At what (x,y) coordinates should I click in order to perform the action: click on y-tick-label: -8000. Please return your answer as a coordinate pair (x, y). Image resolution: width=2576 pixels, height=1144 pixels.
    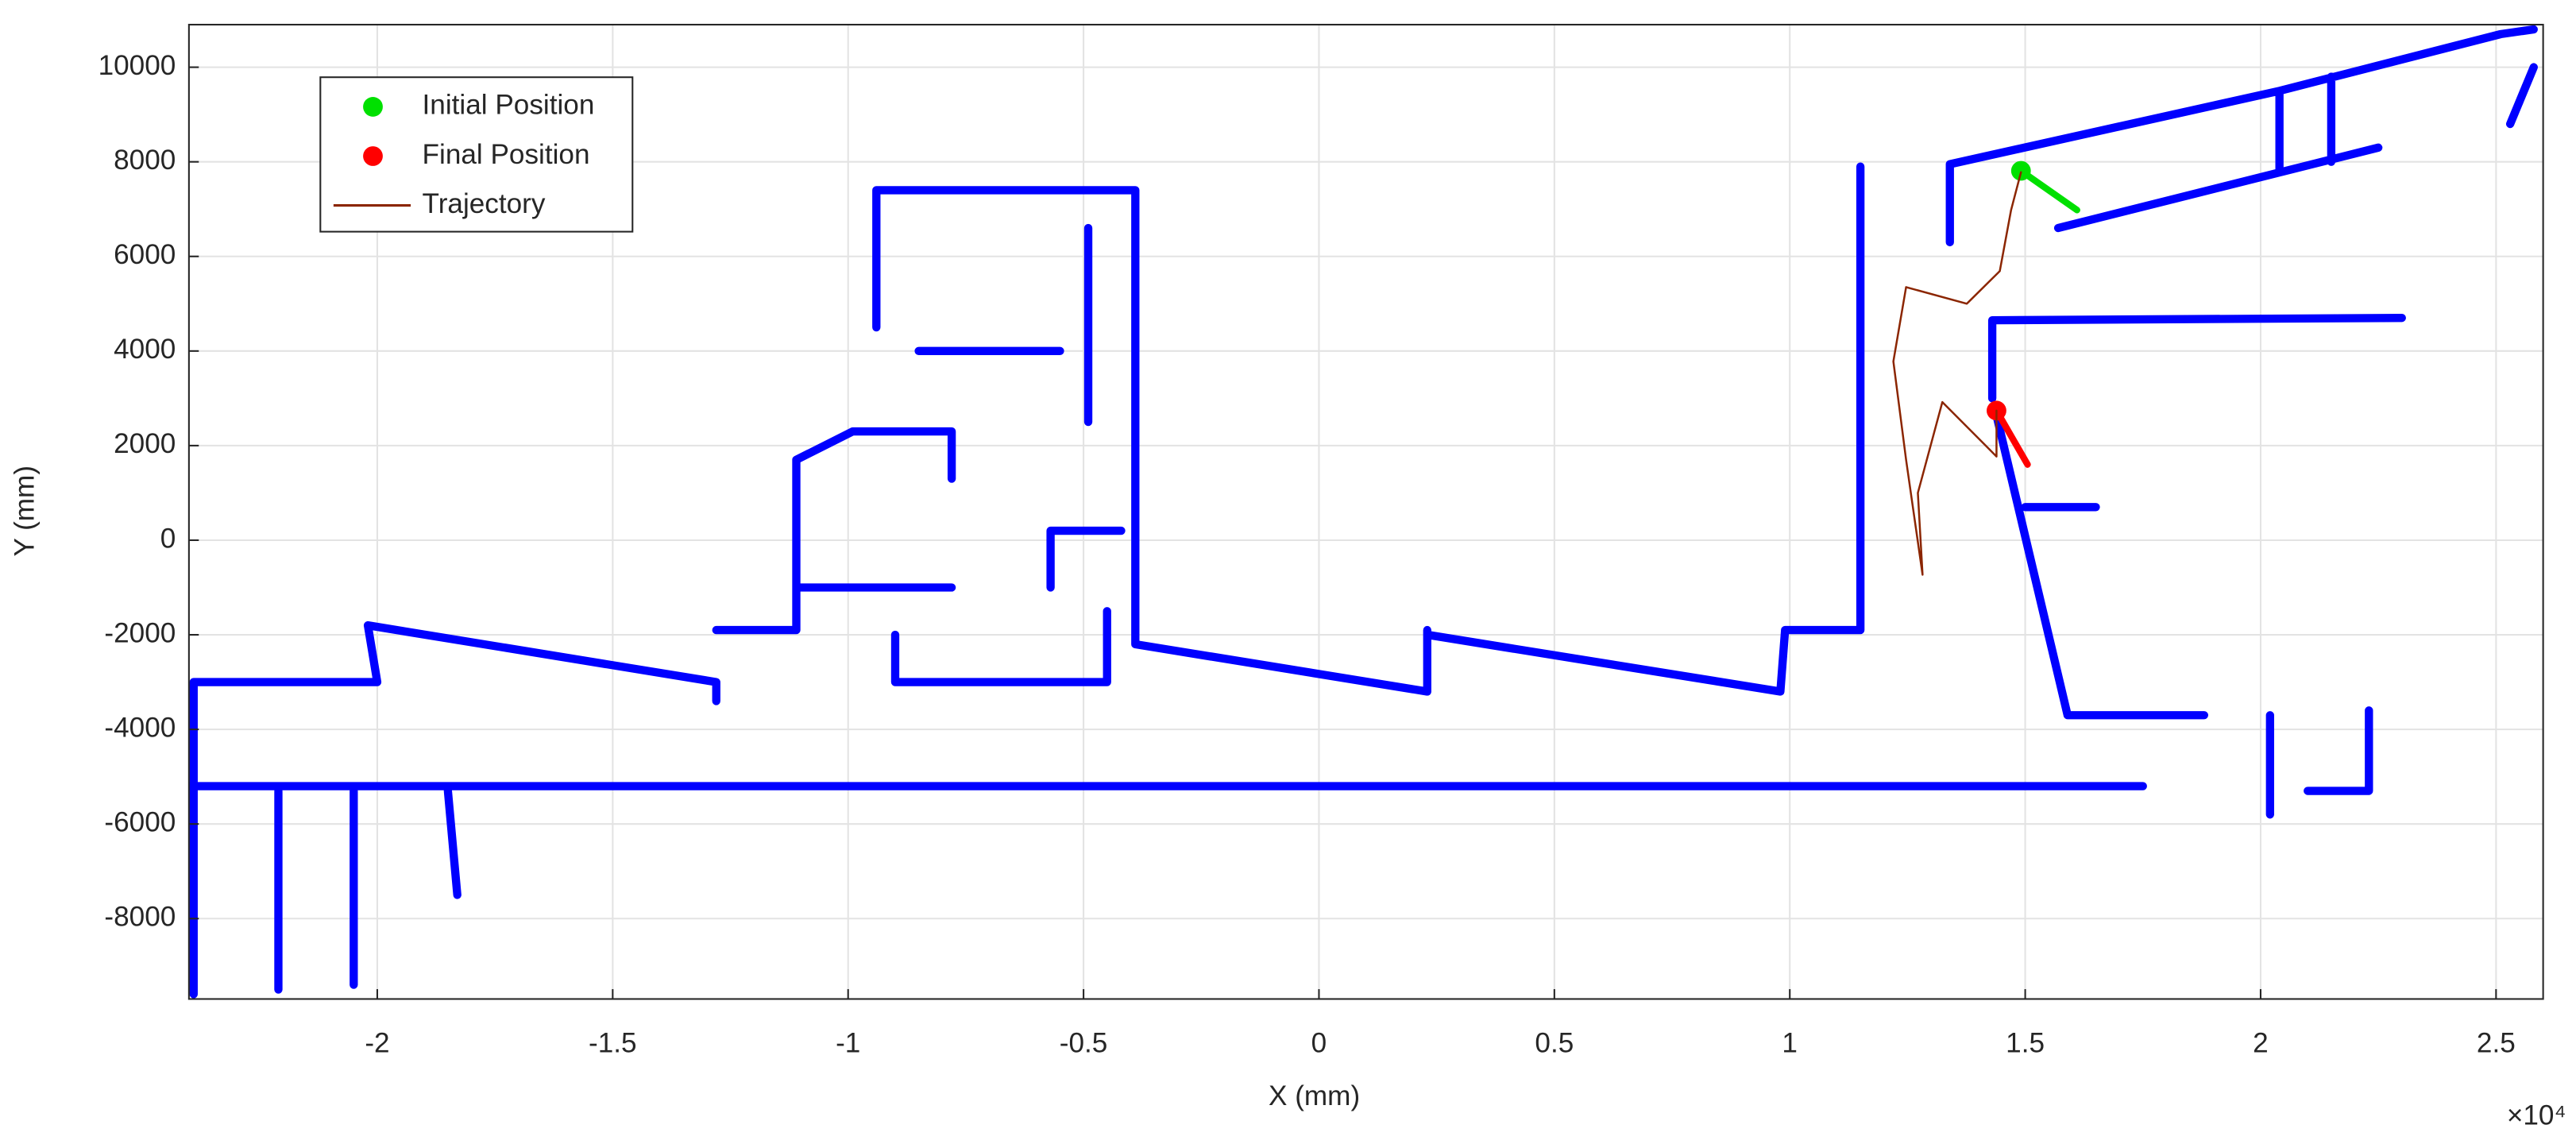
    Looking at the image, I should click on (140, 917).